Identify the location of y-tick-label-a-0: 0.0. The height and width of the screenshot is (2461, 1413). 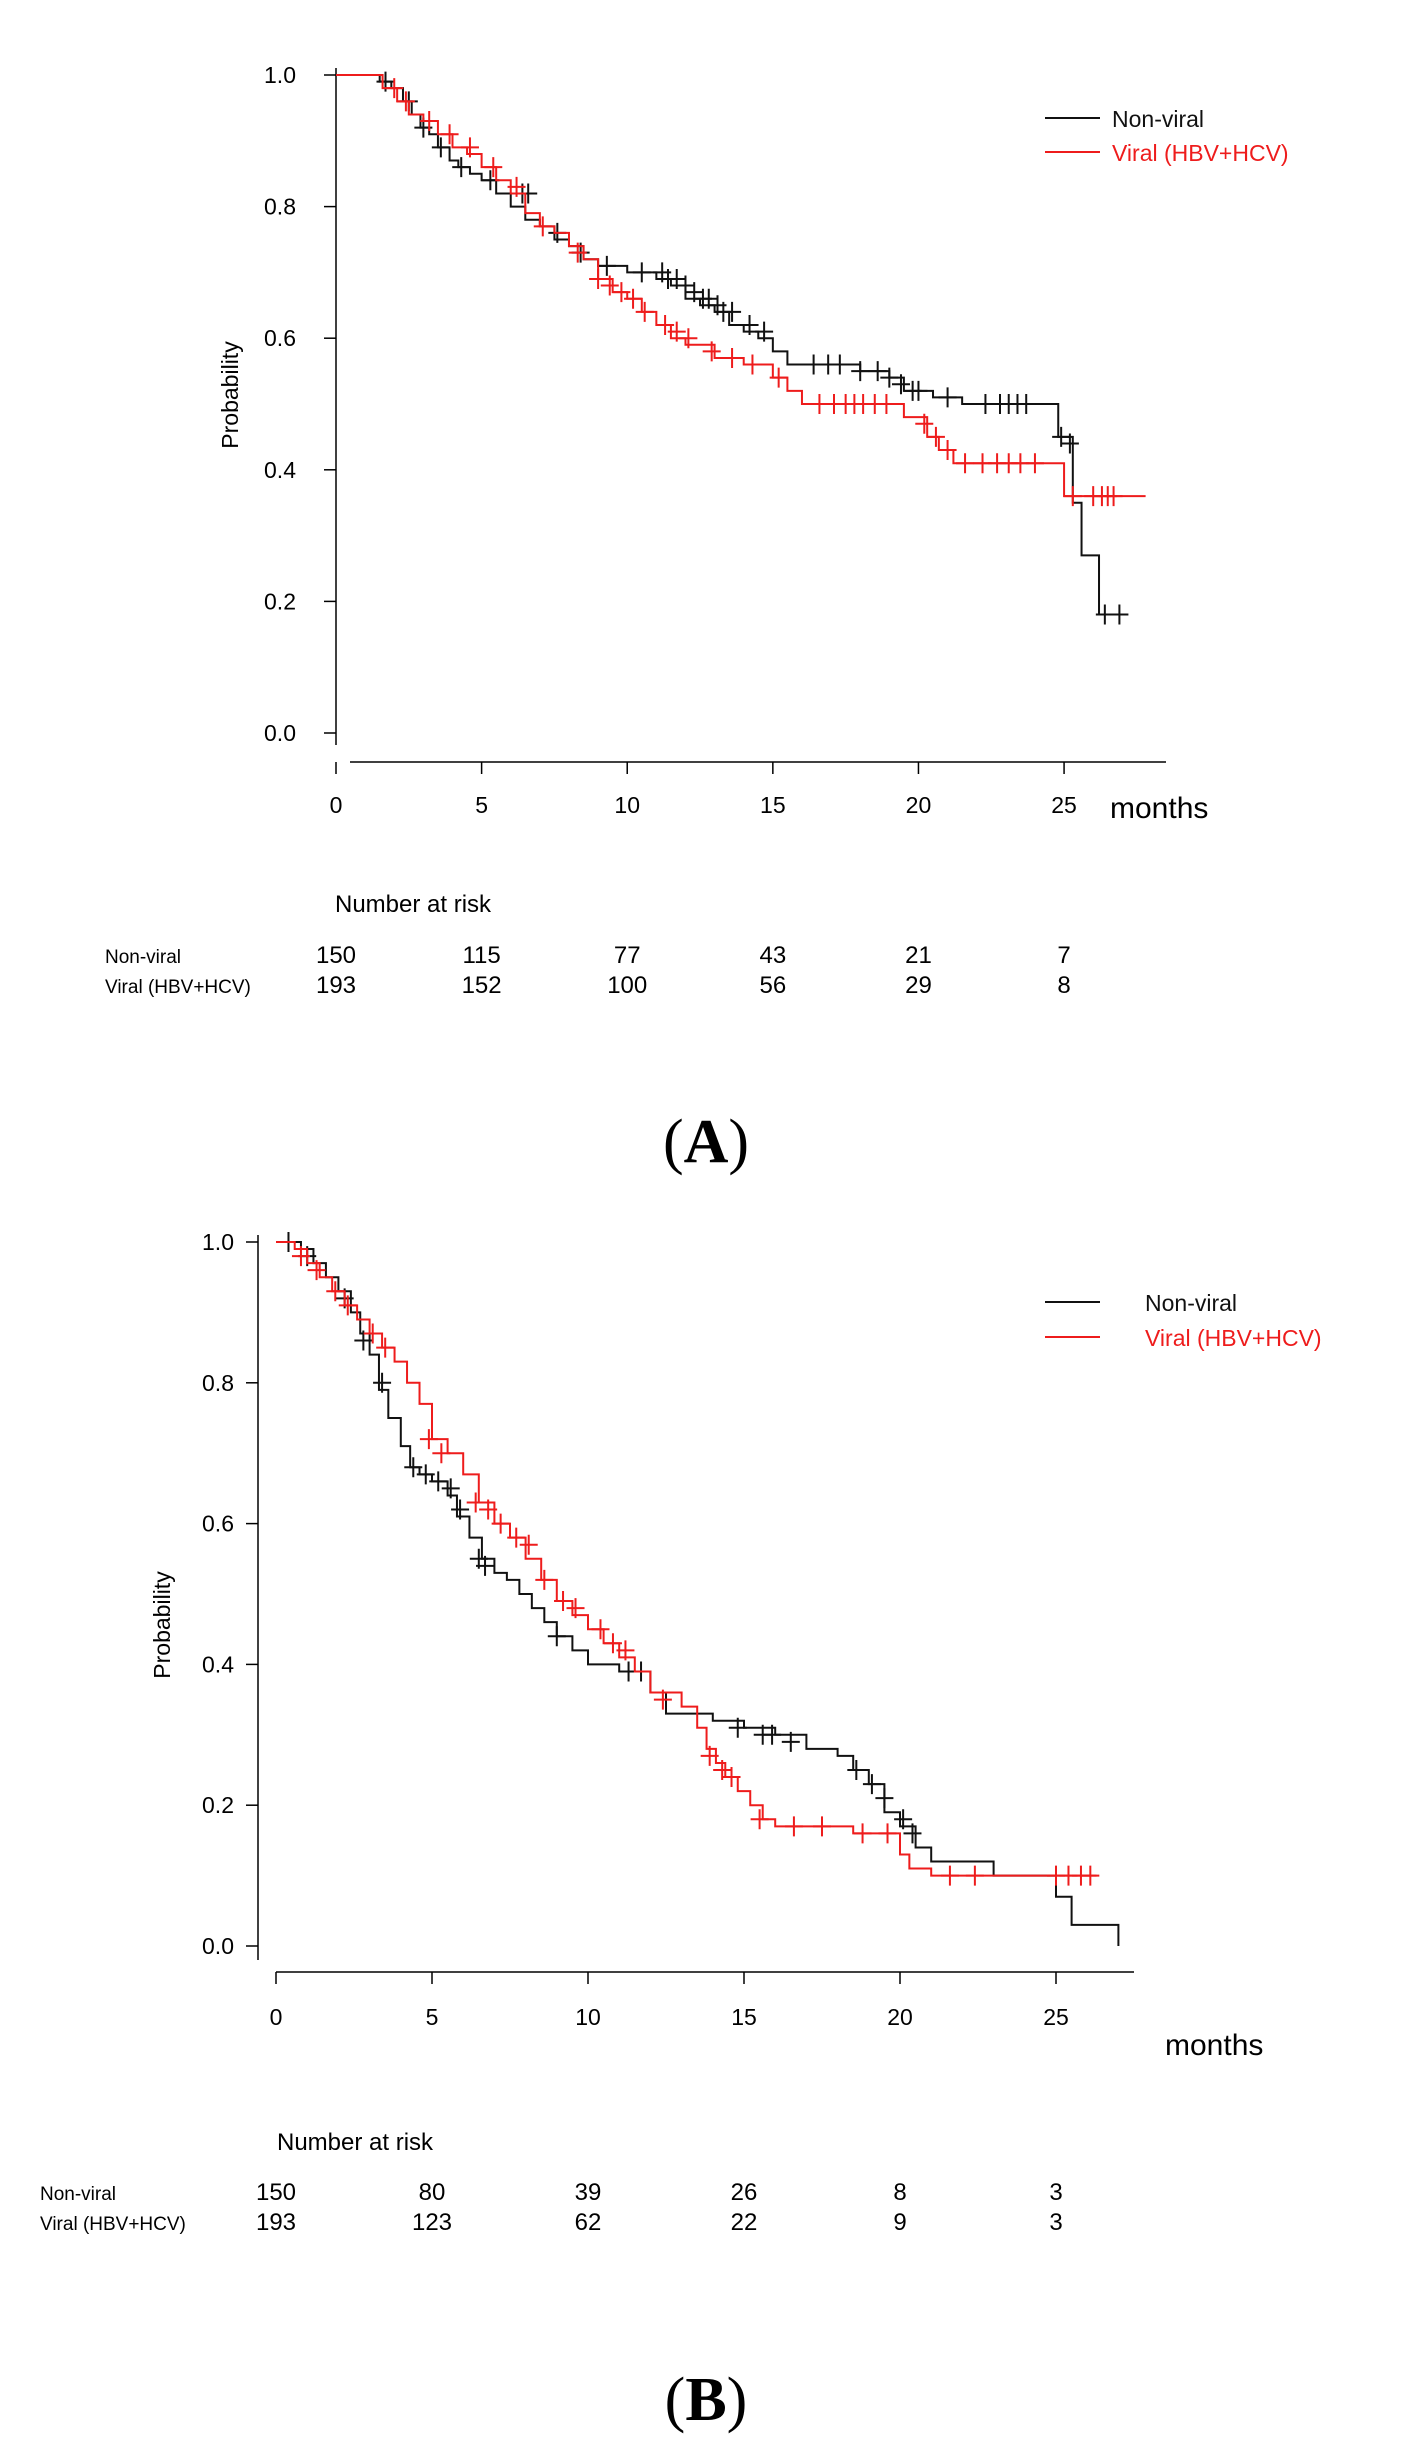
(280, 733).